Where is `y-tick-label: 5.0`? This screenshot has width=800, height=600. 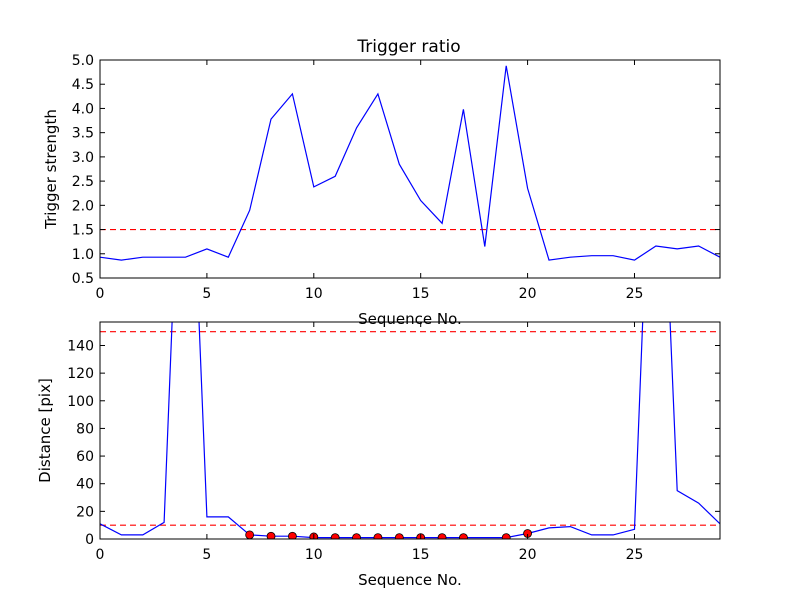 y-tick-label: 5.0 is located at coordinates (83, 61).